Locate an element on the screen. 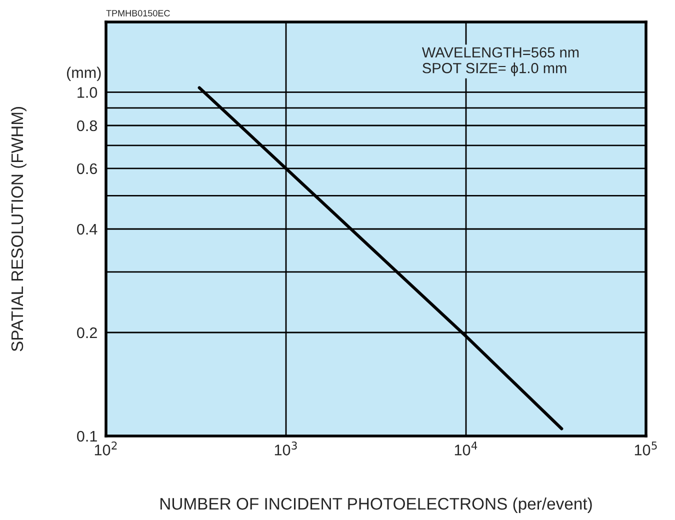 Image resolution: width=675 pixels, height=520 pixels. y-tick-label: 0.2 is located at coordinates (87, 332).